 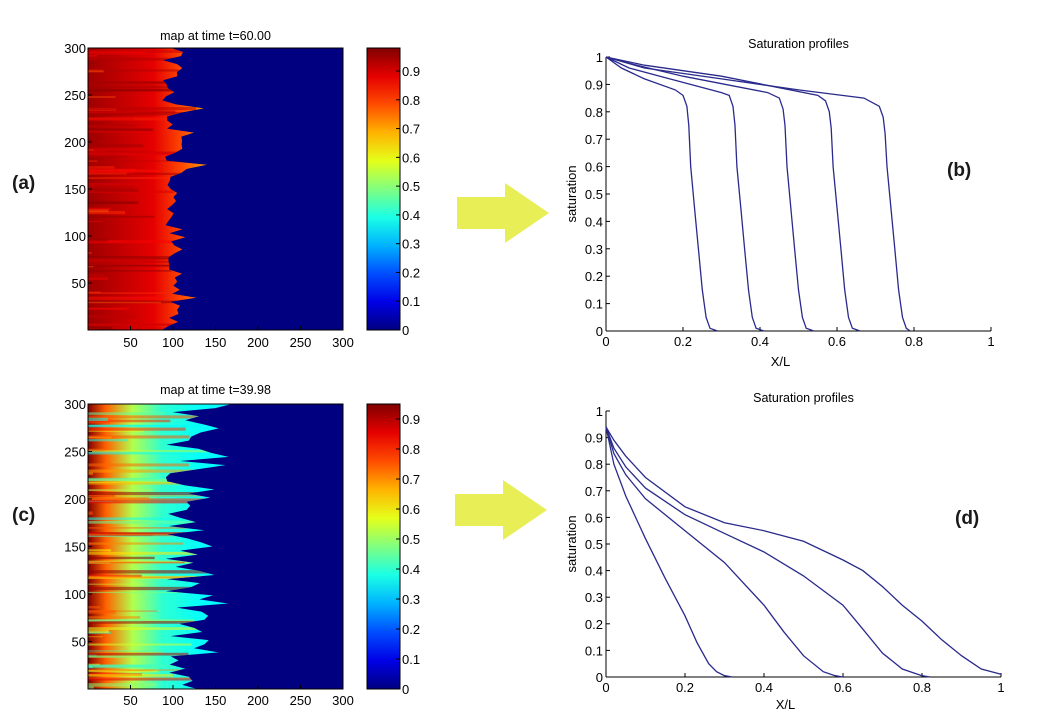 I want to click on x-tick-label: 250, so click(x=301, y=342).